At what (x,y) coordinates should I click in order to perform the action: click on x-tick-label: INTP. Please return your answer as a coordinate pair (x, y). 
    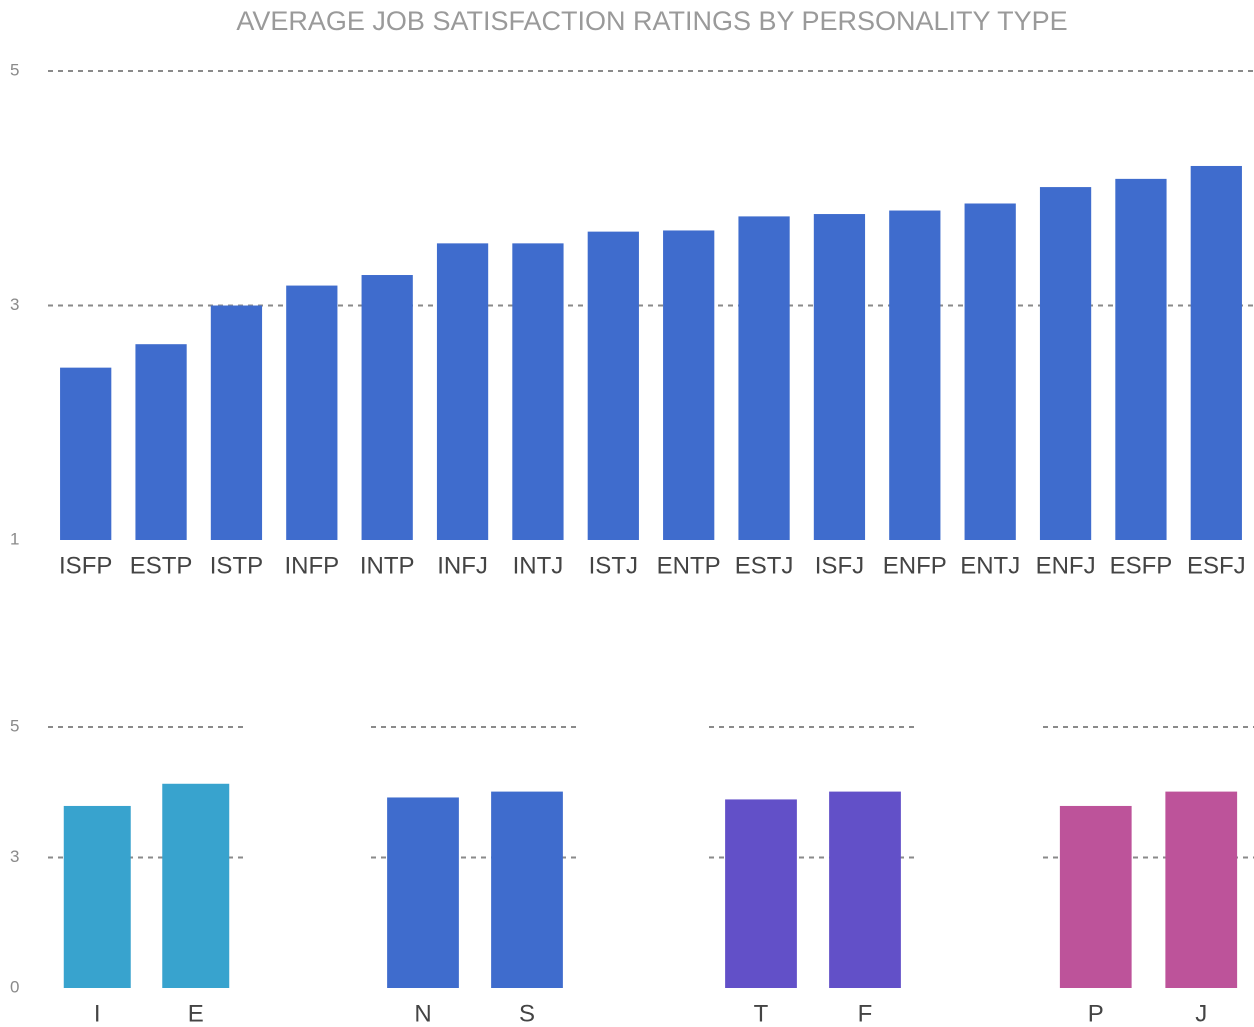
    Looking at the image, I should click on (387, 565).